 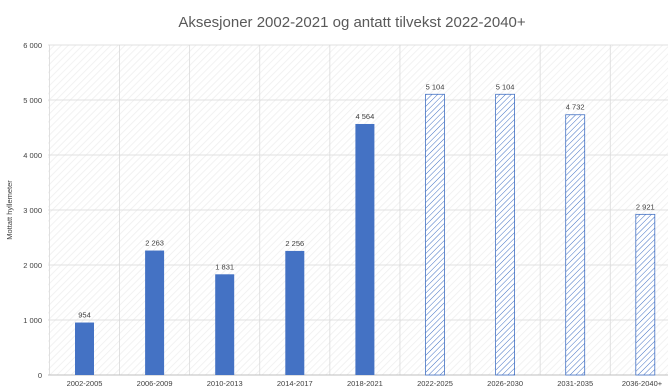 What do you see at coordinates (40, 375) in the screenshot?
I see `y-tick-label: 0` at bounding box center [40, 375].